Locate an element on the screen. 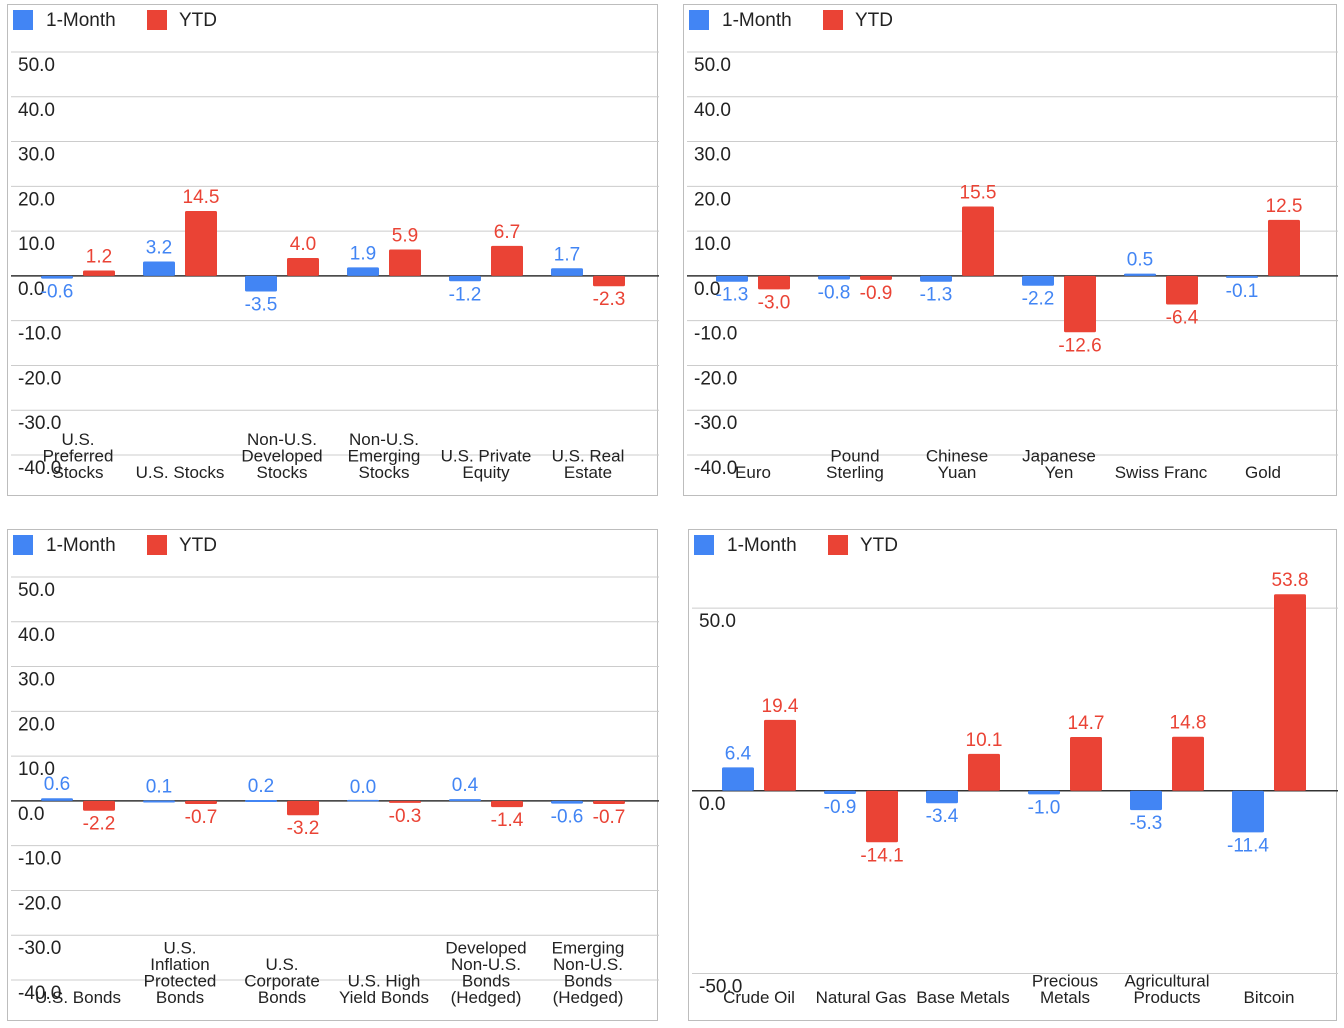  category-label-line: Swiss Franc is located at coordinates (1161, 472).